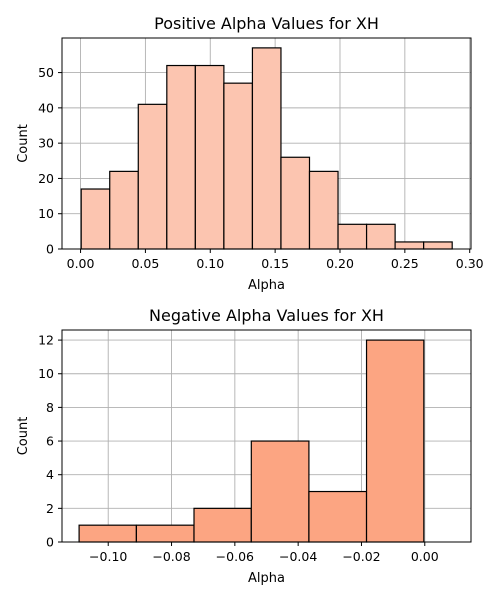 This screenshot has height=600, width=500. Describe the element at coordinates (298, 556) in the screenshot. I see `x-tick-label: −0.04` at that location.